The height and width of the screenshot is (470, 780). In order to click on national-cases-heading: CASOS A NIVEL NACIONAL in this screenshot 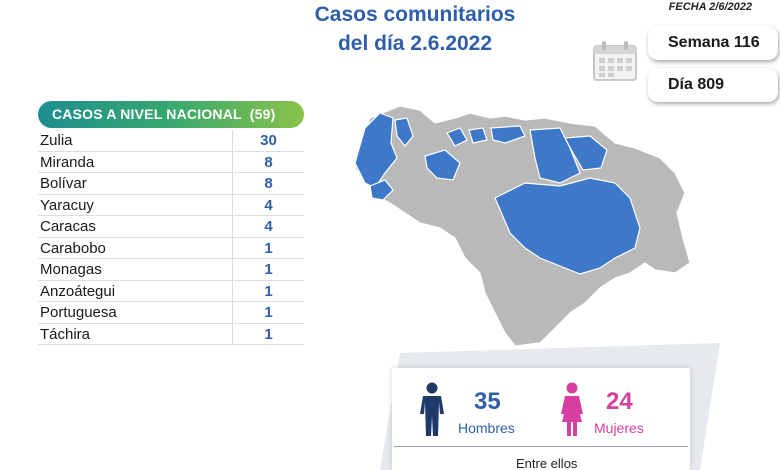, I will do `click(147, 114)`.